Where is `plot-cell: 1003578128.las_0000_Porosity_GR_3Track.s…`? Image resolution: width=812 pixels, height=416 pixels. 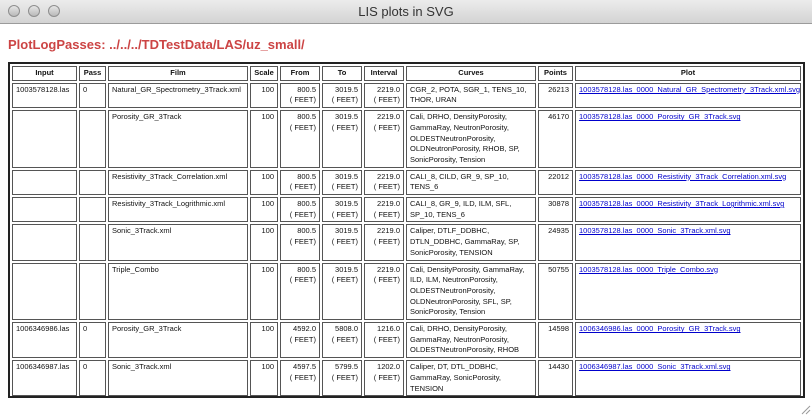
plot-cell: 1003578128.las_0000_Porosity_GR_3Track.s… is located at coordinates (688, 139).